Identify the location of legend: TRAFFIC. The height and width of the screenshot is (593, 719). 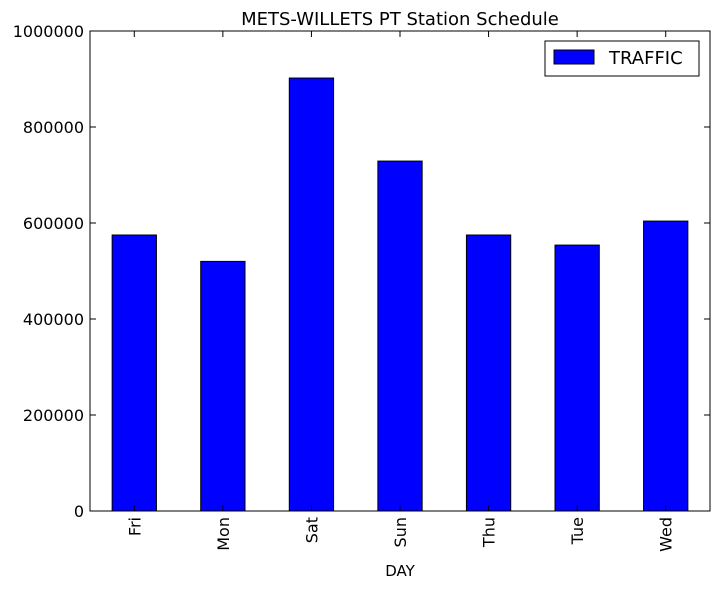
(622, 58).